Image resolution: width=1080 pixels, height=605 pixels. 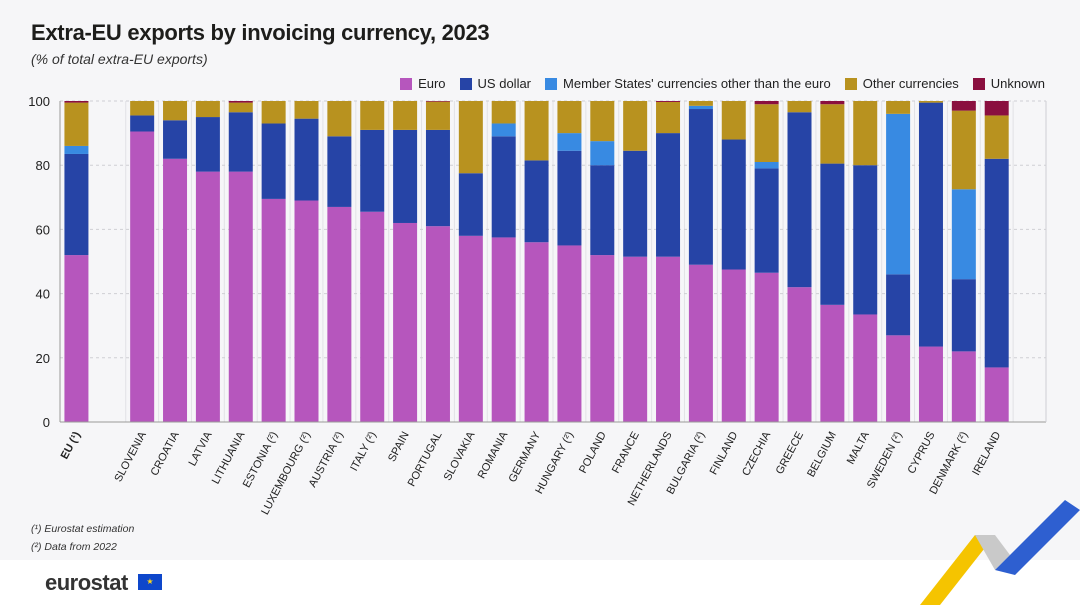 I want to click on x-tick-label: CZECHIA, so click(x=757, y=453).